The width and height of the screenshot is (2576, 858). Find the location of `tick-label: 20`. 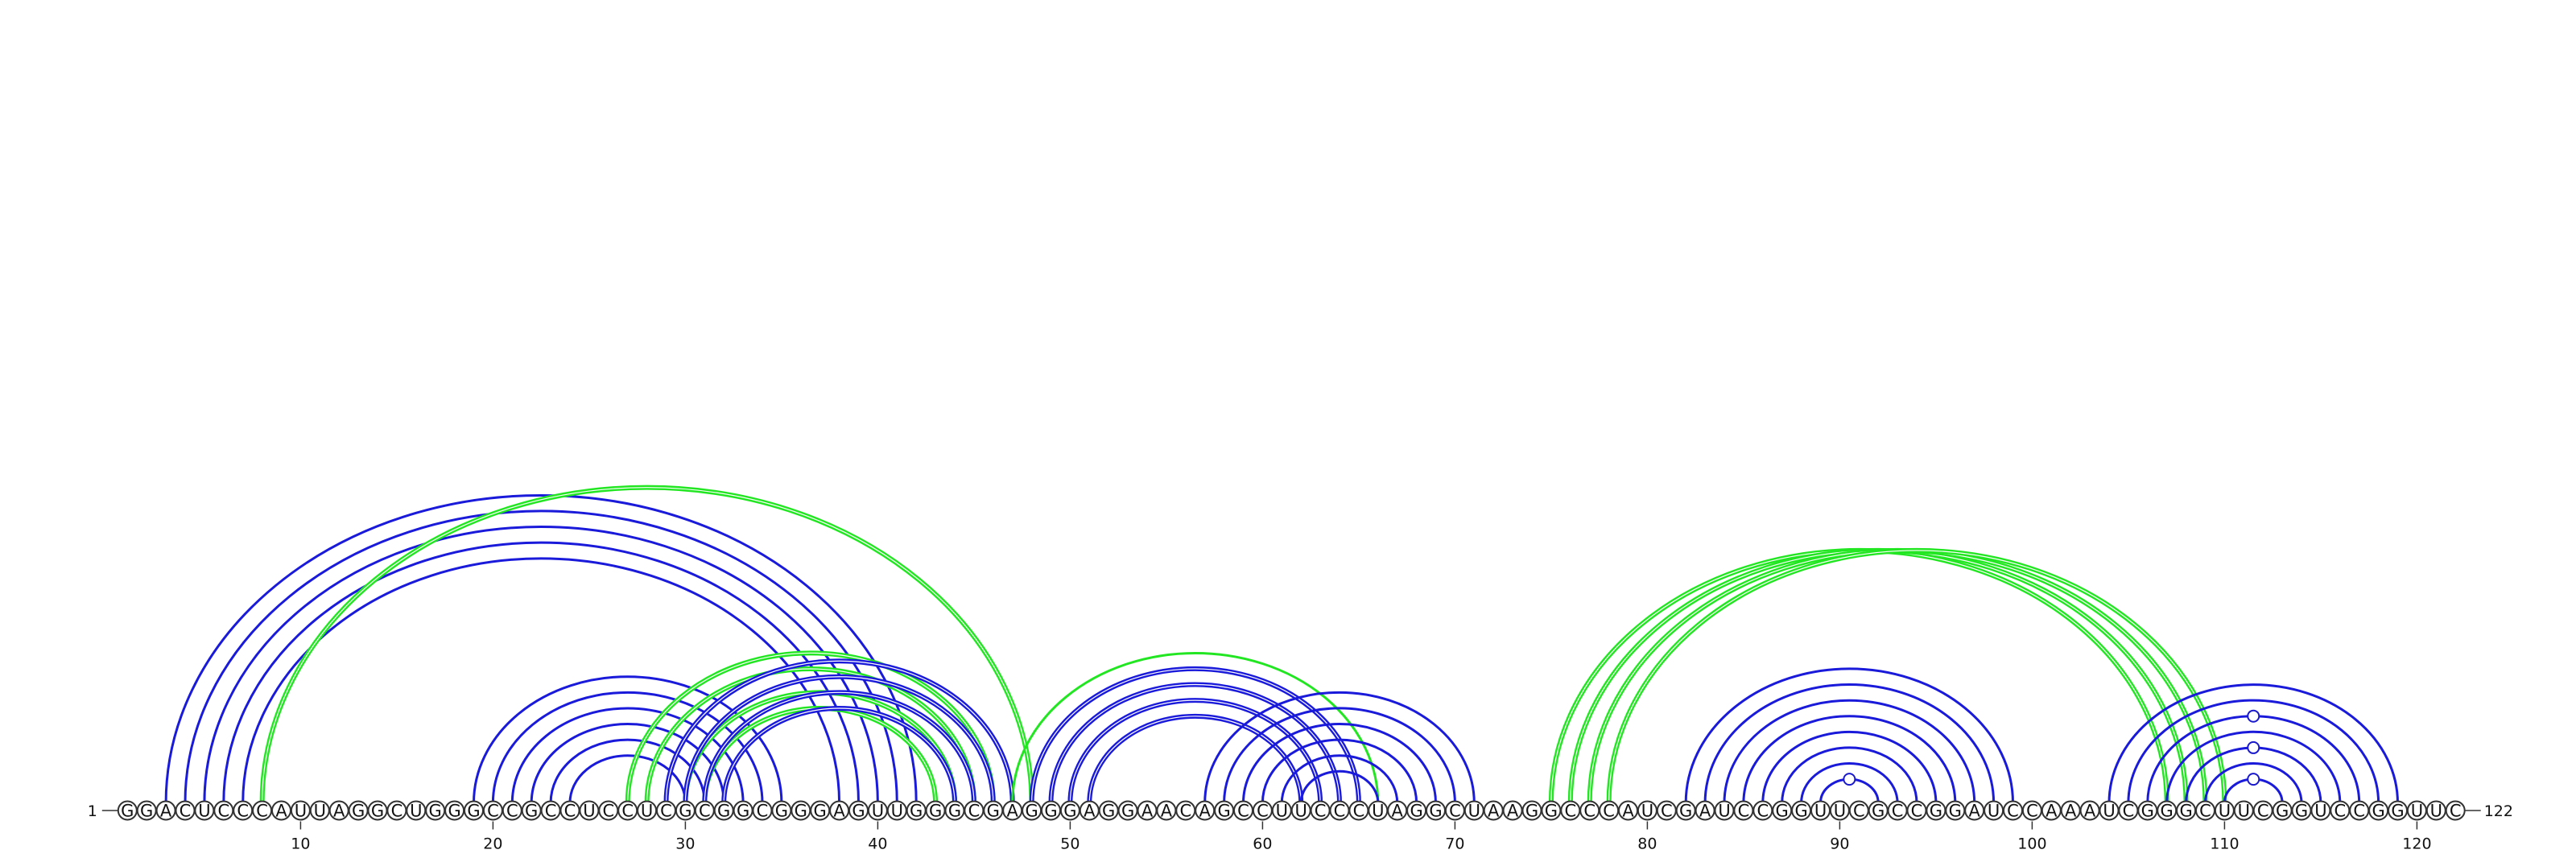

tick-label: 20 is located at coordinates (492, 844).